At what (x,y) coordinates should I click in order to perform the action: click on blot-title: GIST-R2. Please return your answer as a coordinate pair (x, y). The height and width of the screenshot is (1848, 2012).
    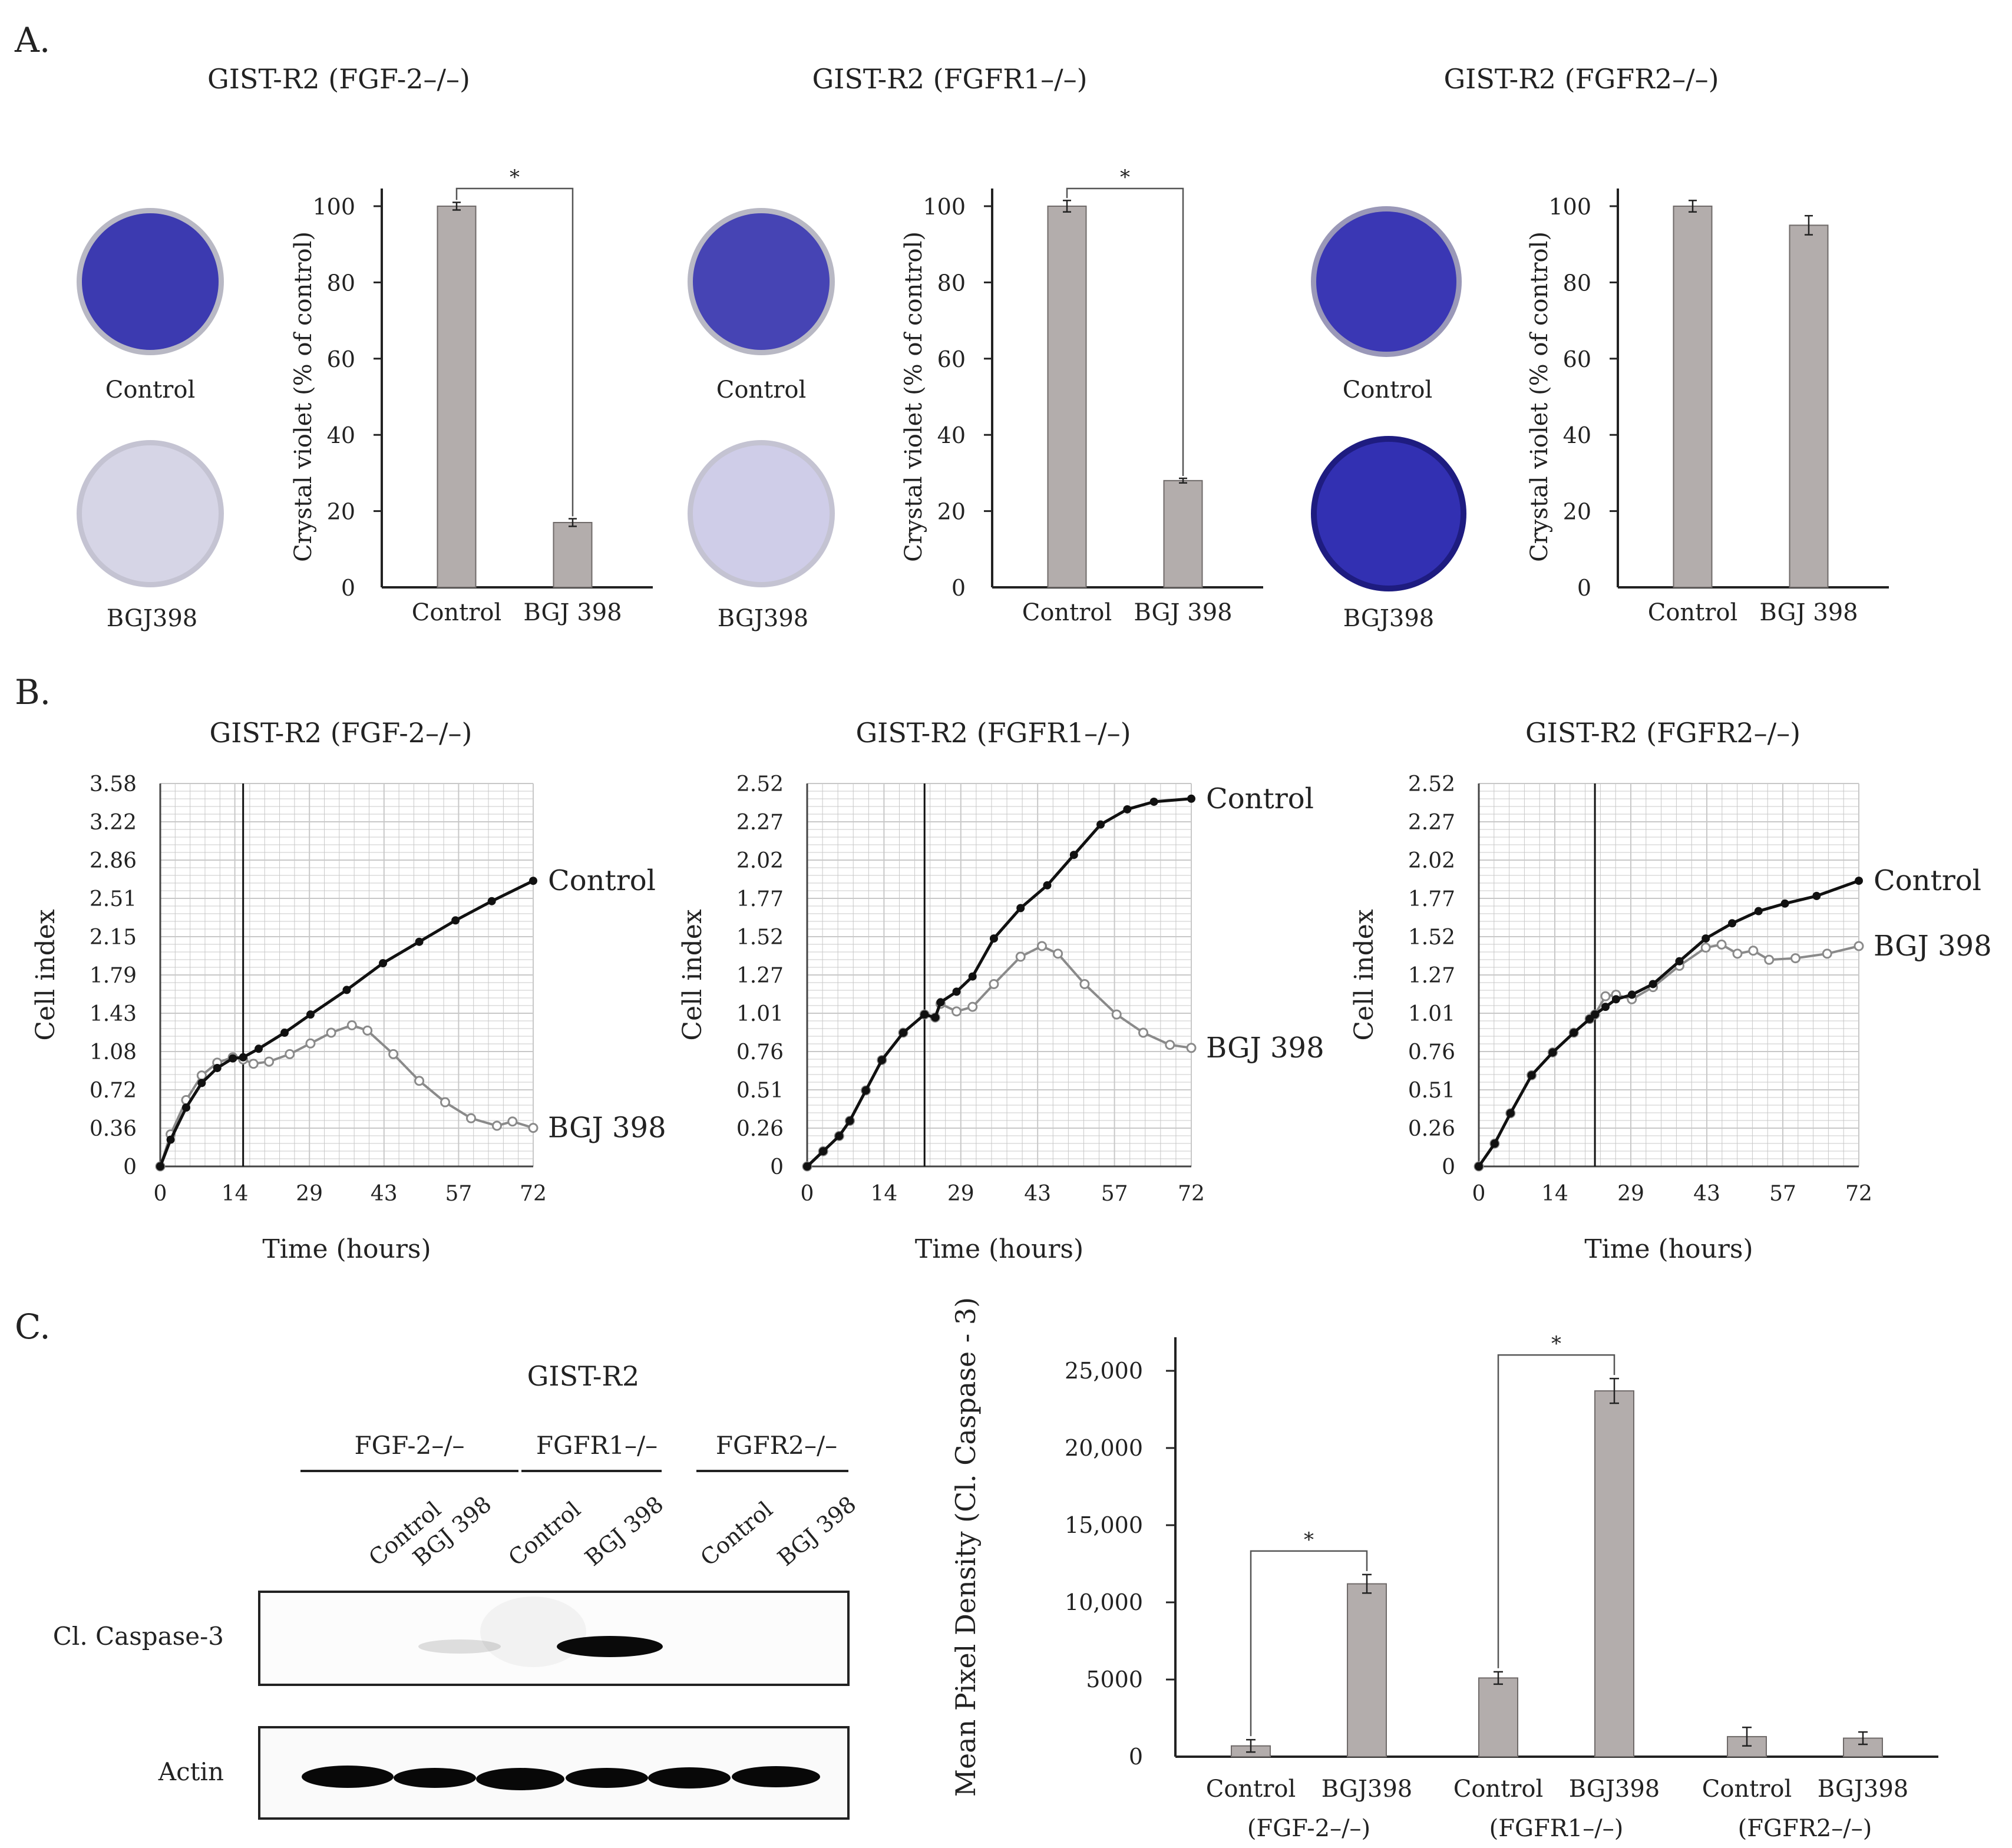
    Looking at the image, I should click on (583, 1376).